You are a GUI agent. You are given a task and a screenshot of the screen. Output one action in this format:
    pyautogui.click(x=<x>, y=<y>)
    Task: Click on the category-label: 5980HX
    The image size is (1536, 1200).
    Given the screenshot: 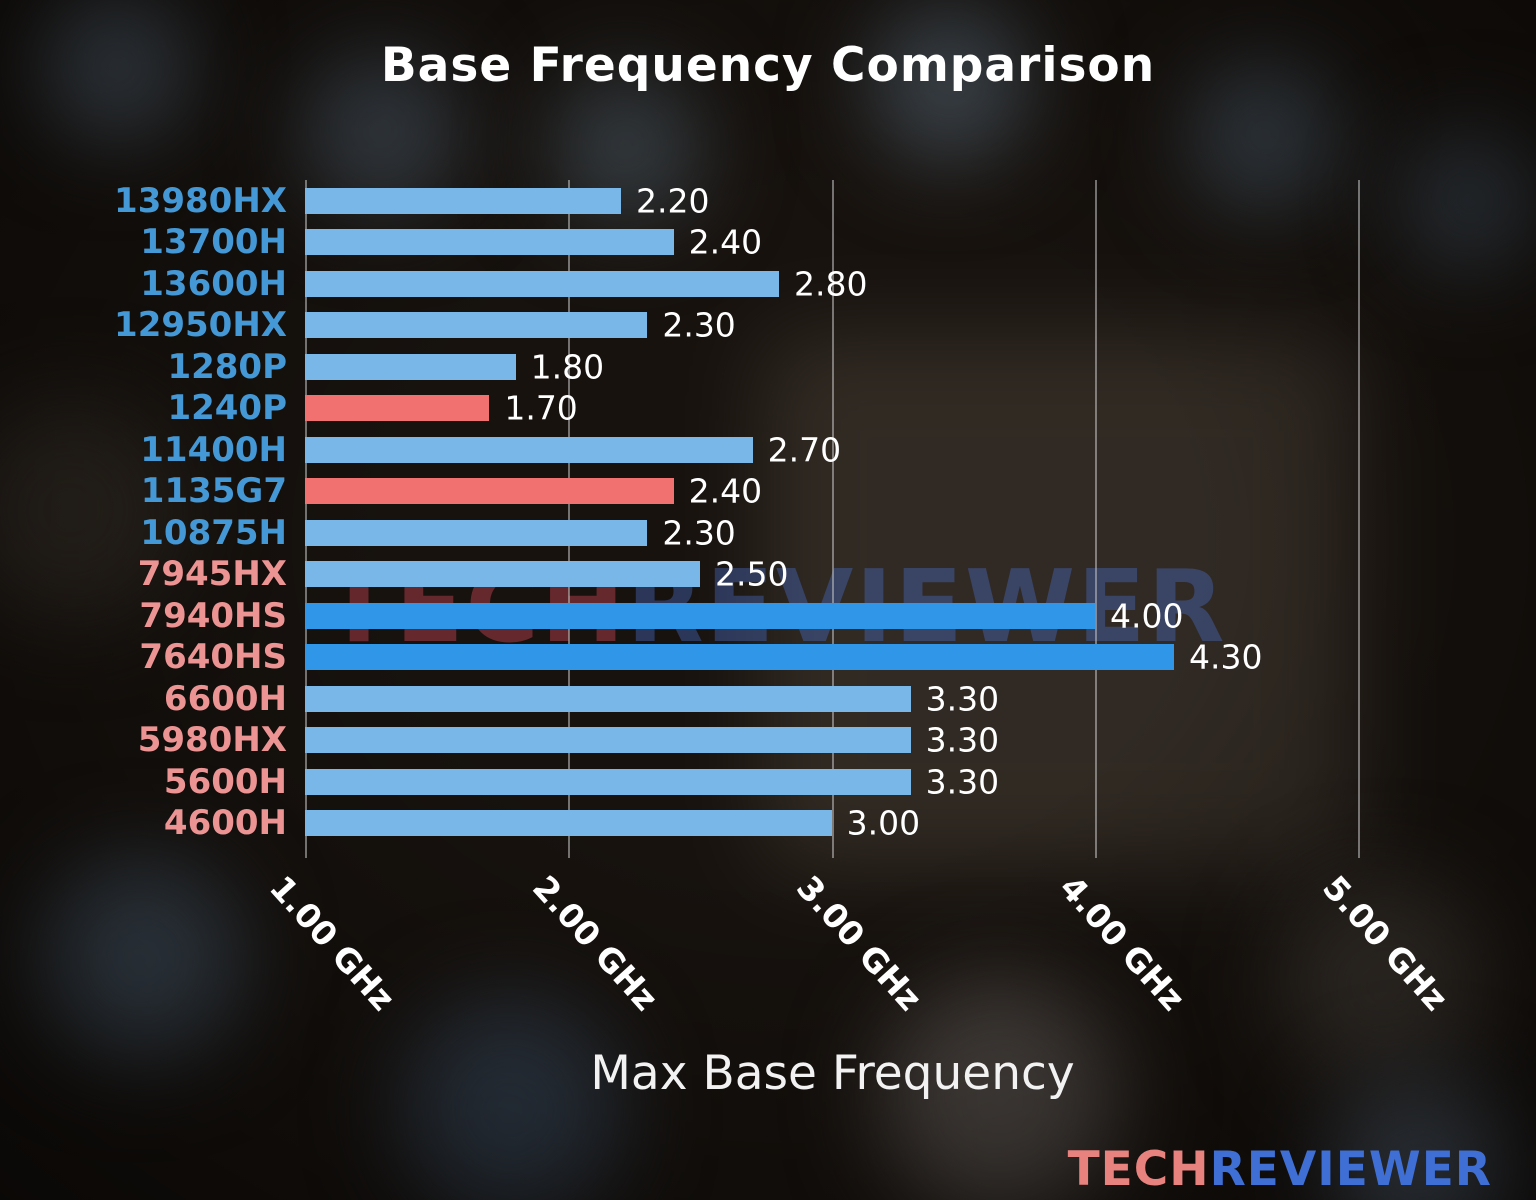 What is the action you would take?
    pyautogui.click(x=212, y=740)
    